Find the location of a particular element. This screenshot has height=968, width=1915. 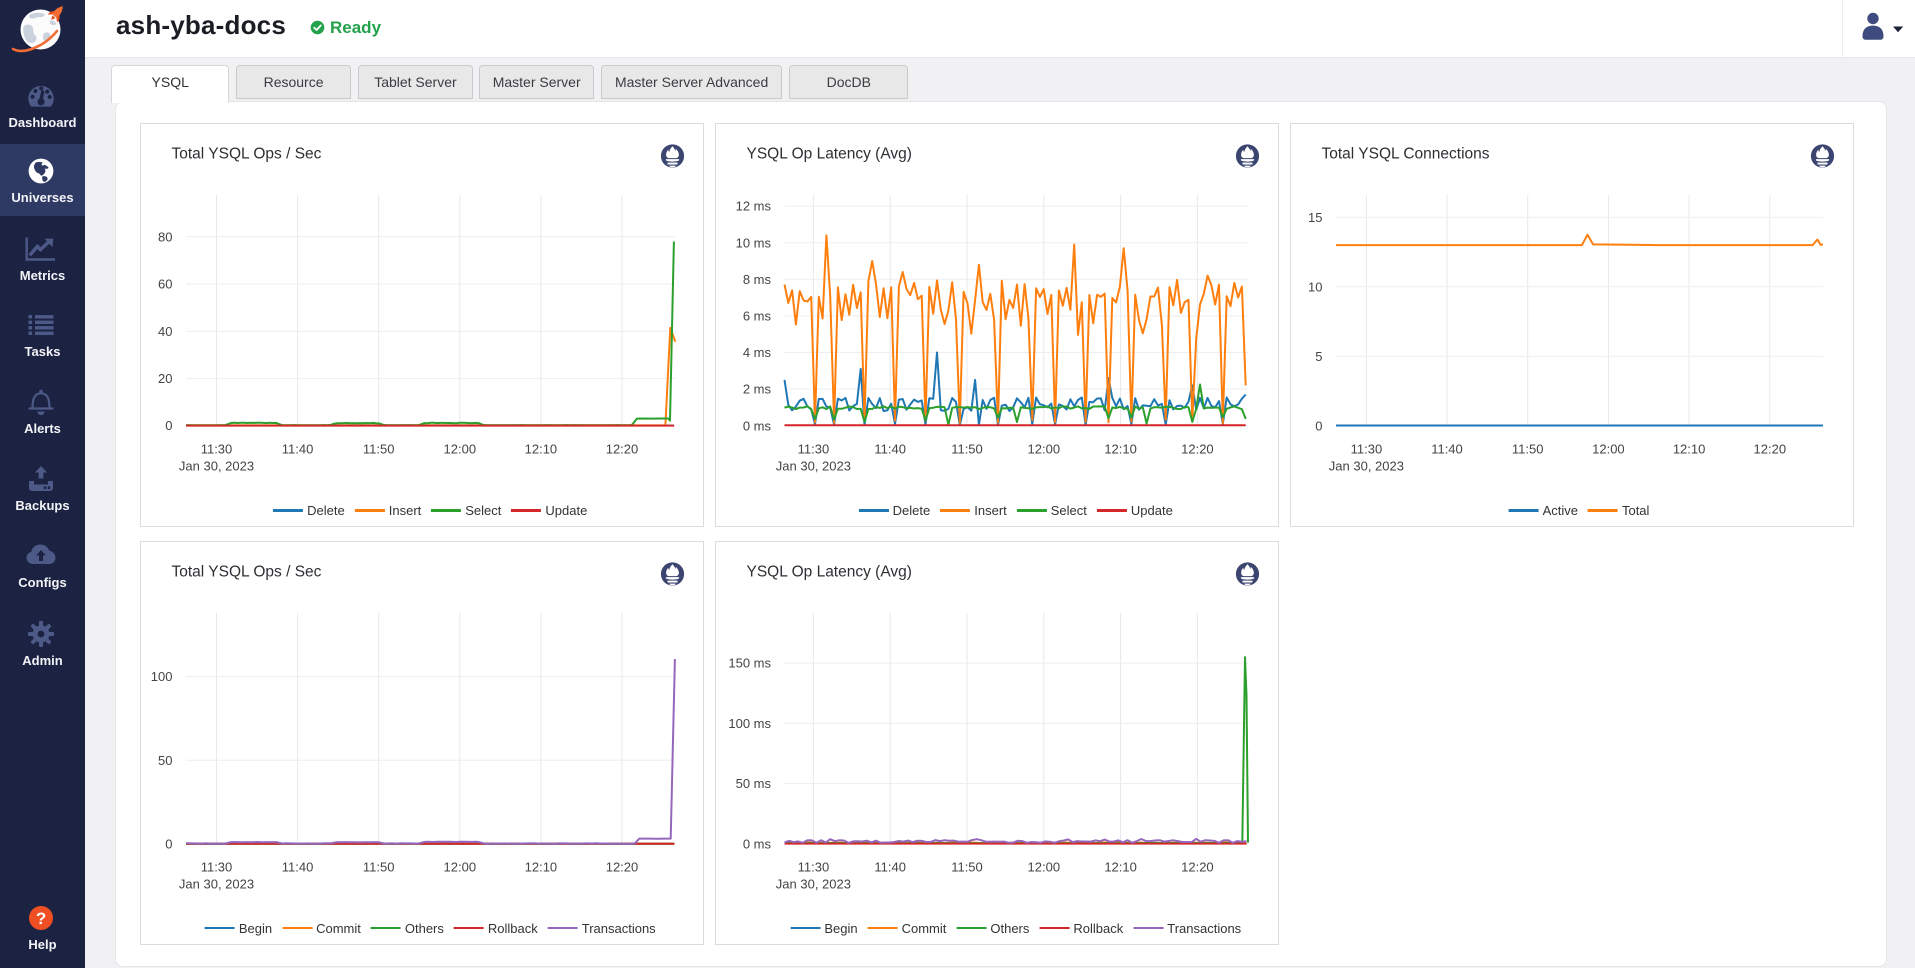

svg-text: 150 ms is located at coordinates (749, 662).